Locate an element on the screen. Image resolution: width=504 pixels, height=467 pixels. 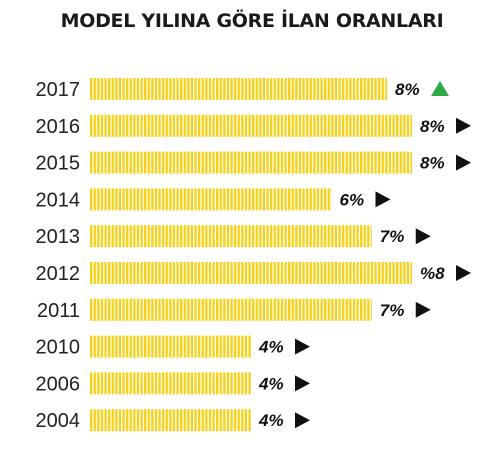
bar-row-2013: 2013 7% is located at coordinates (233, 236).